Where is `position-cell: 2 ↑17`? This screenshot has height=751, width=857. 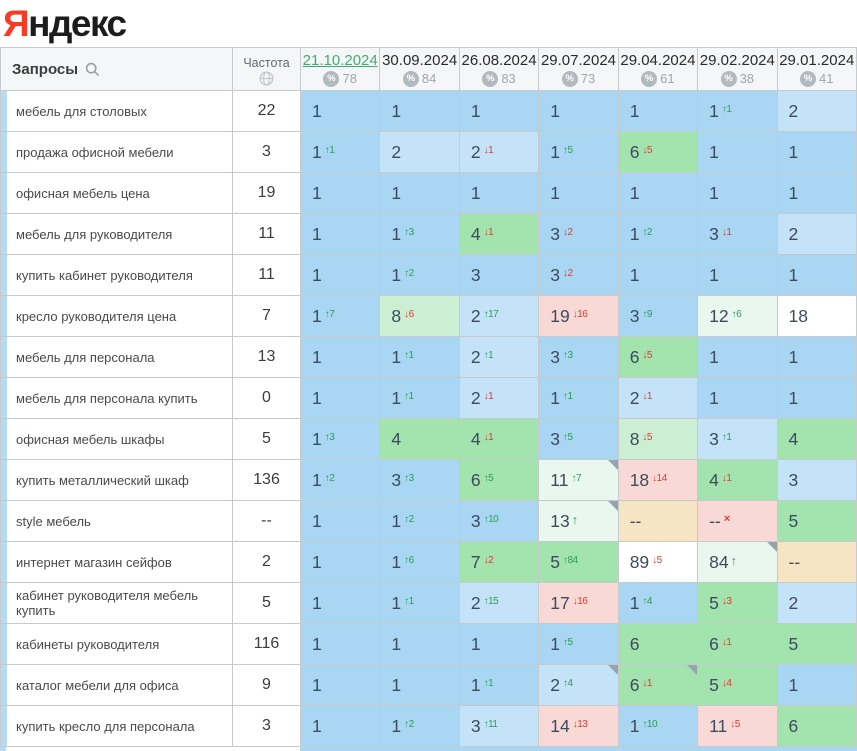 position-cell: 2 ↑17 is located at coordinates (499, 316).